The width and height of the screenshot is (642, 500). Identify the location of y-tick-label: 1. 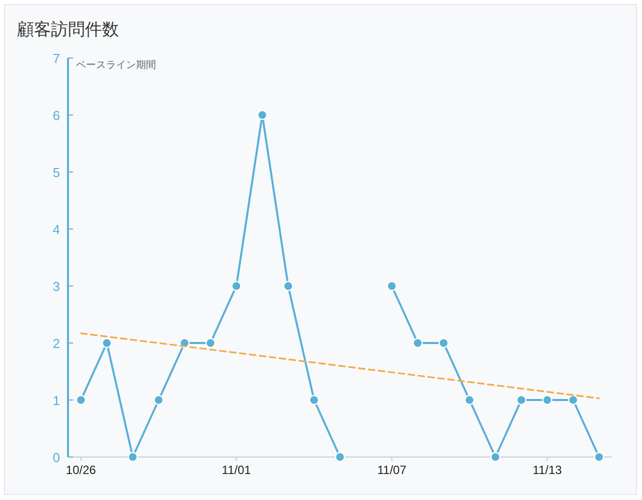
(56, 400).